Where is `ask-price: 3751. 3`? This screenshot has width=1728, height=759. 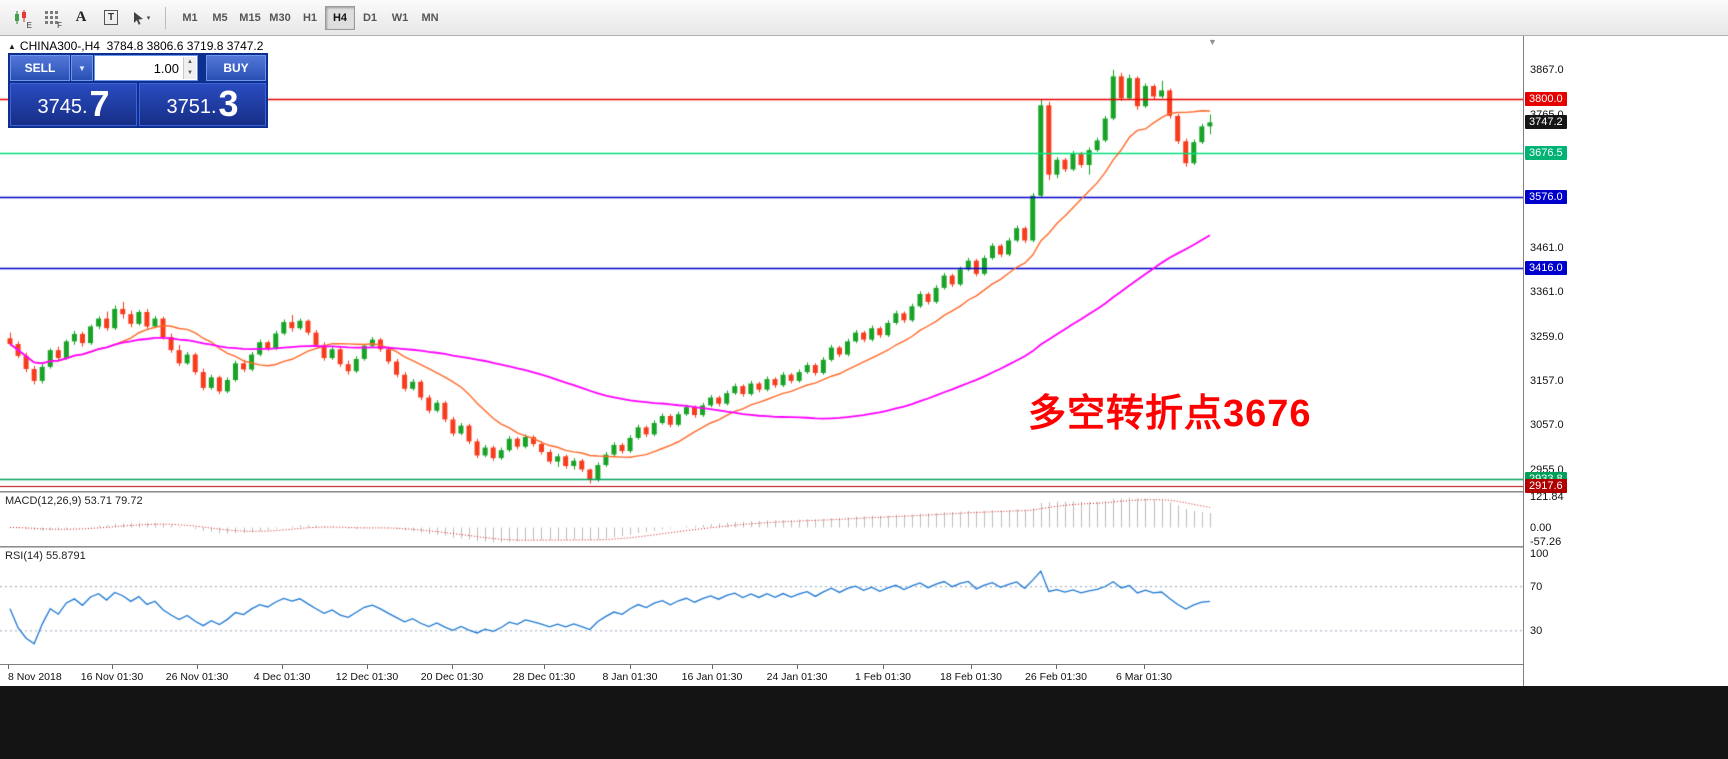 ask-price: 3751. 3 is located at coordinates (202, 104).